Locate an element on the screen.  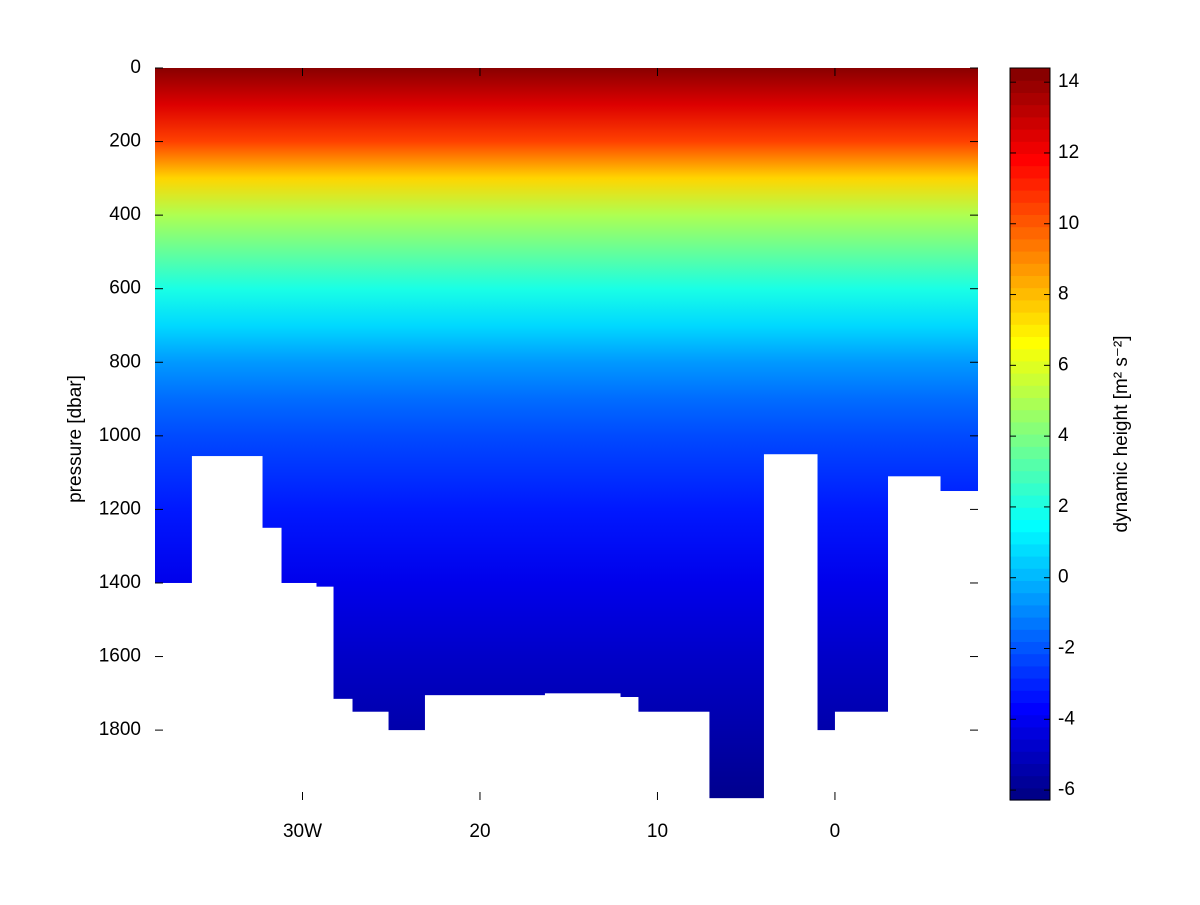
y-tick-label: 1600 is located at coordinates (120, 656).